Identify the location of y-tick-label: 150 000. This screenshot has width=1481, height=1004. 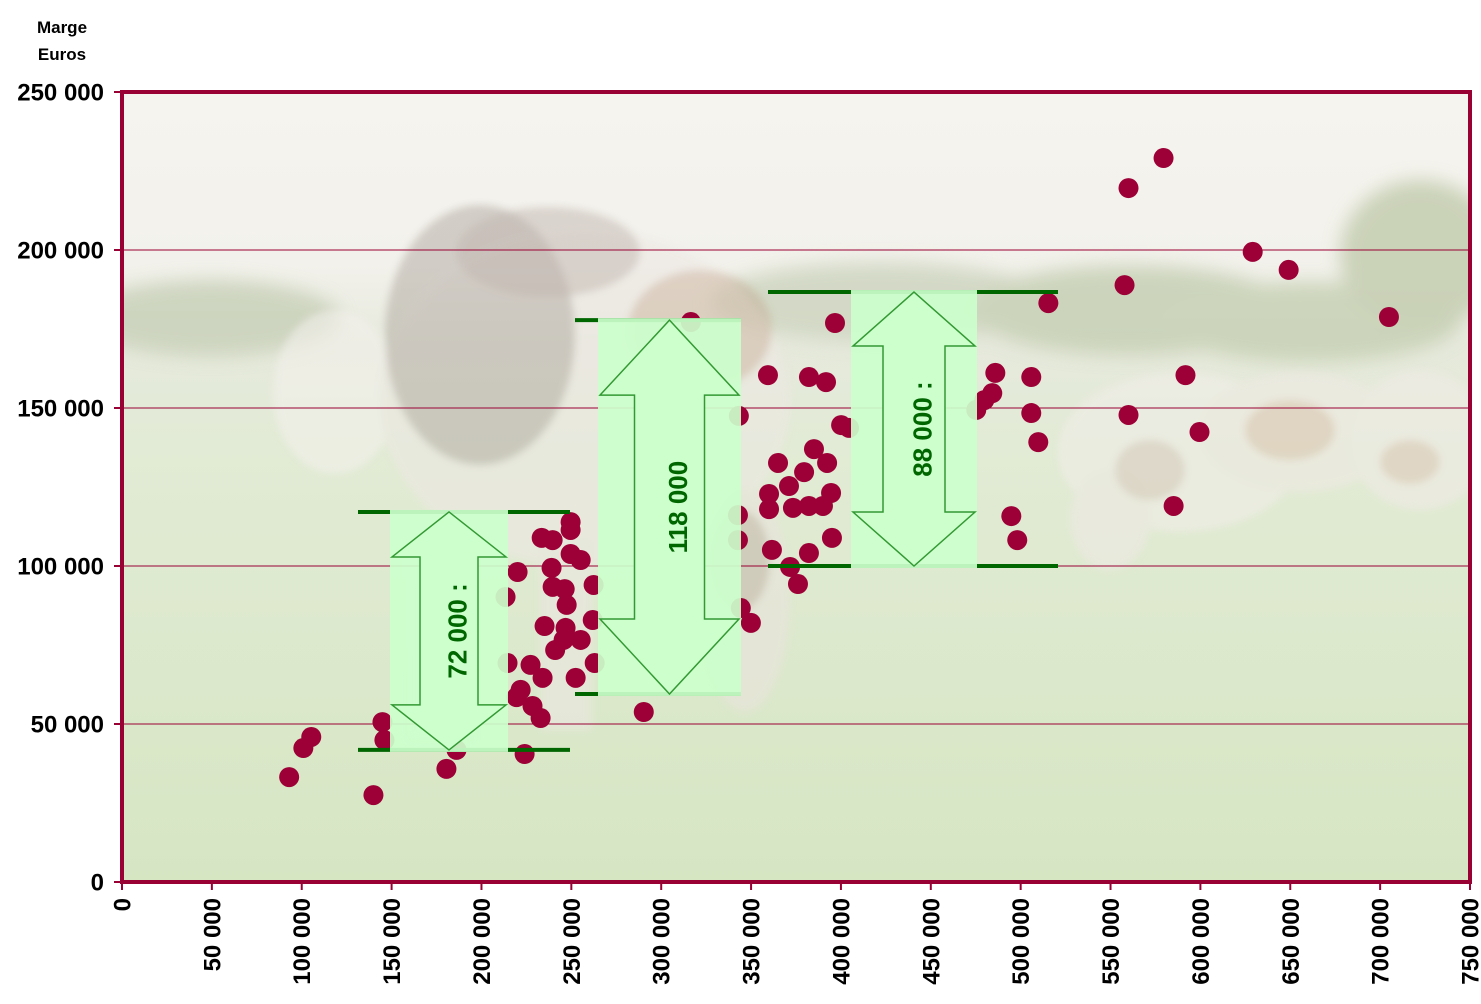
(60, 409).